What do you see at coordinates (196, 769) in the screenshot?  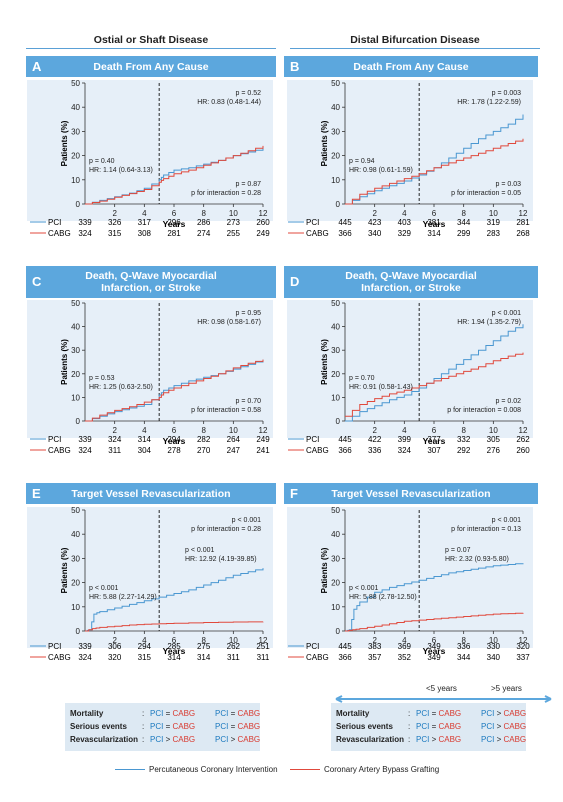 I see `legend-pci: Percutaneous Coronary Intervention` at bounding box center [196, 769].